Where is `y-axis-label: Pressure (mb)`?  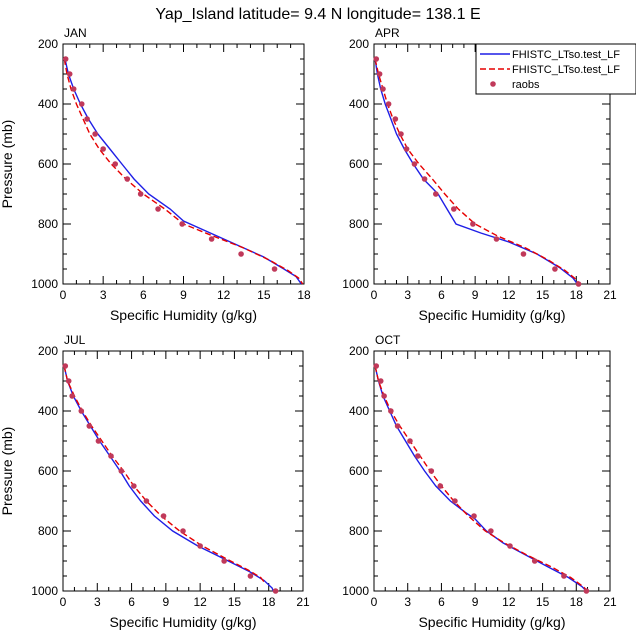
y-axis-label: Pressure (mb) is located at coordinates (7, 164).